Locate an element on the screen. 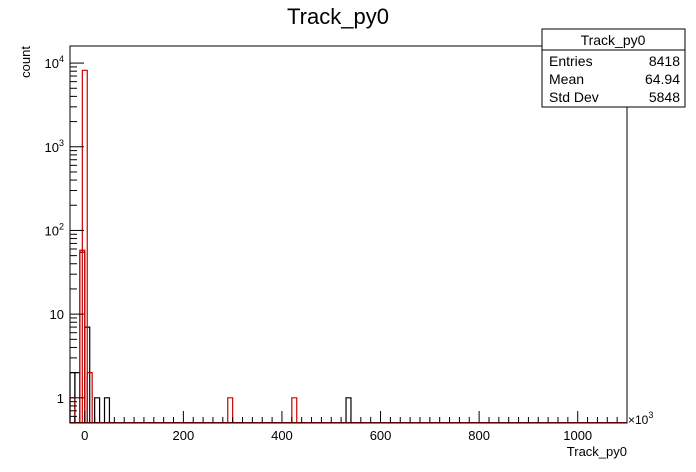  y-tick-label-10: 10 is located at coordinates (57, 314).